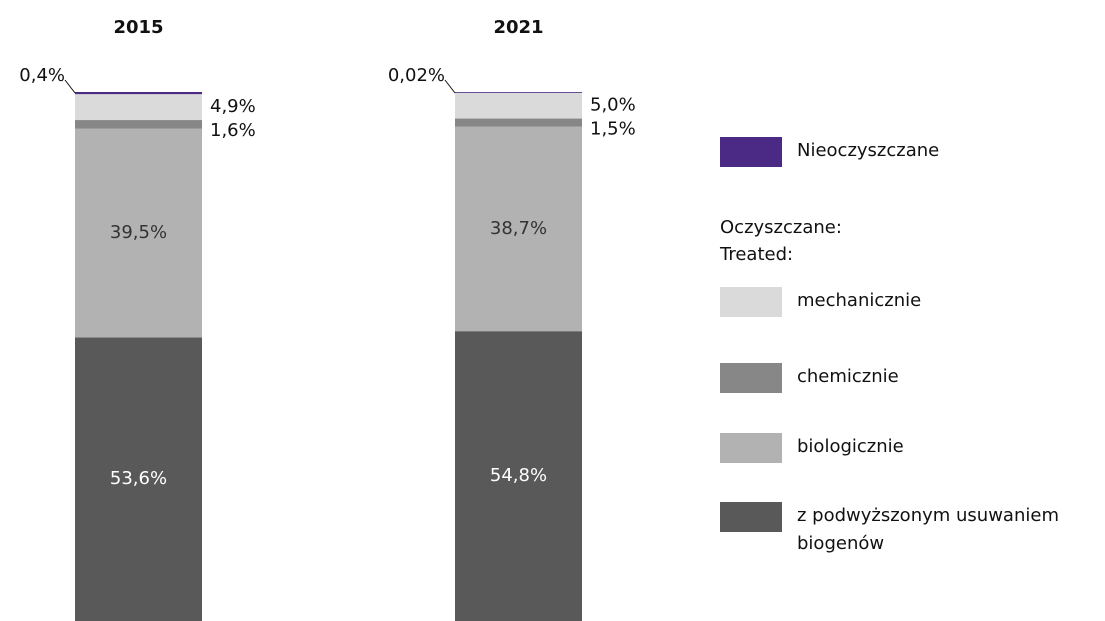 The image size is (1105, 621). I want to click on value-label: 39,5%, so click(138, 232).